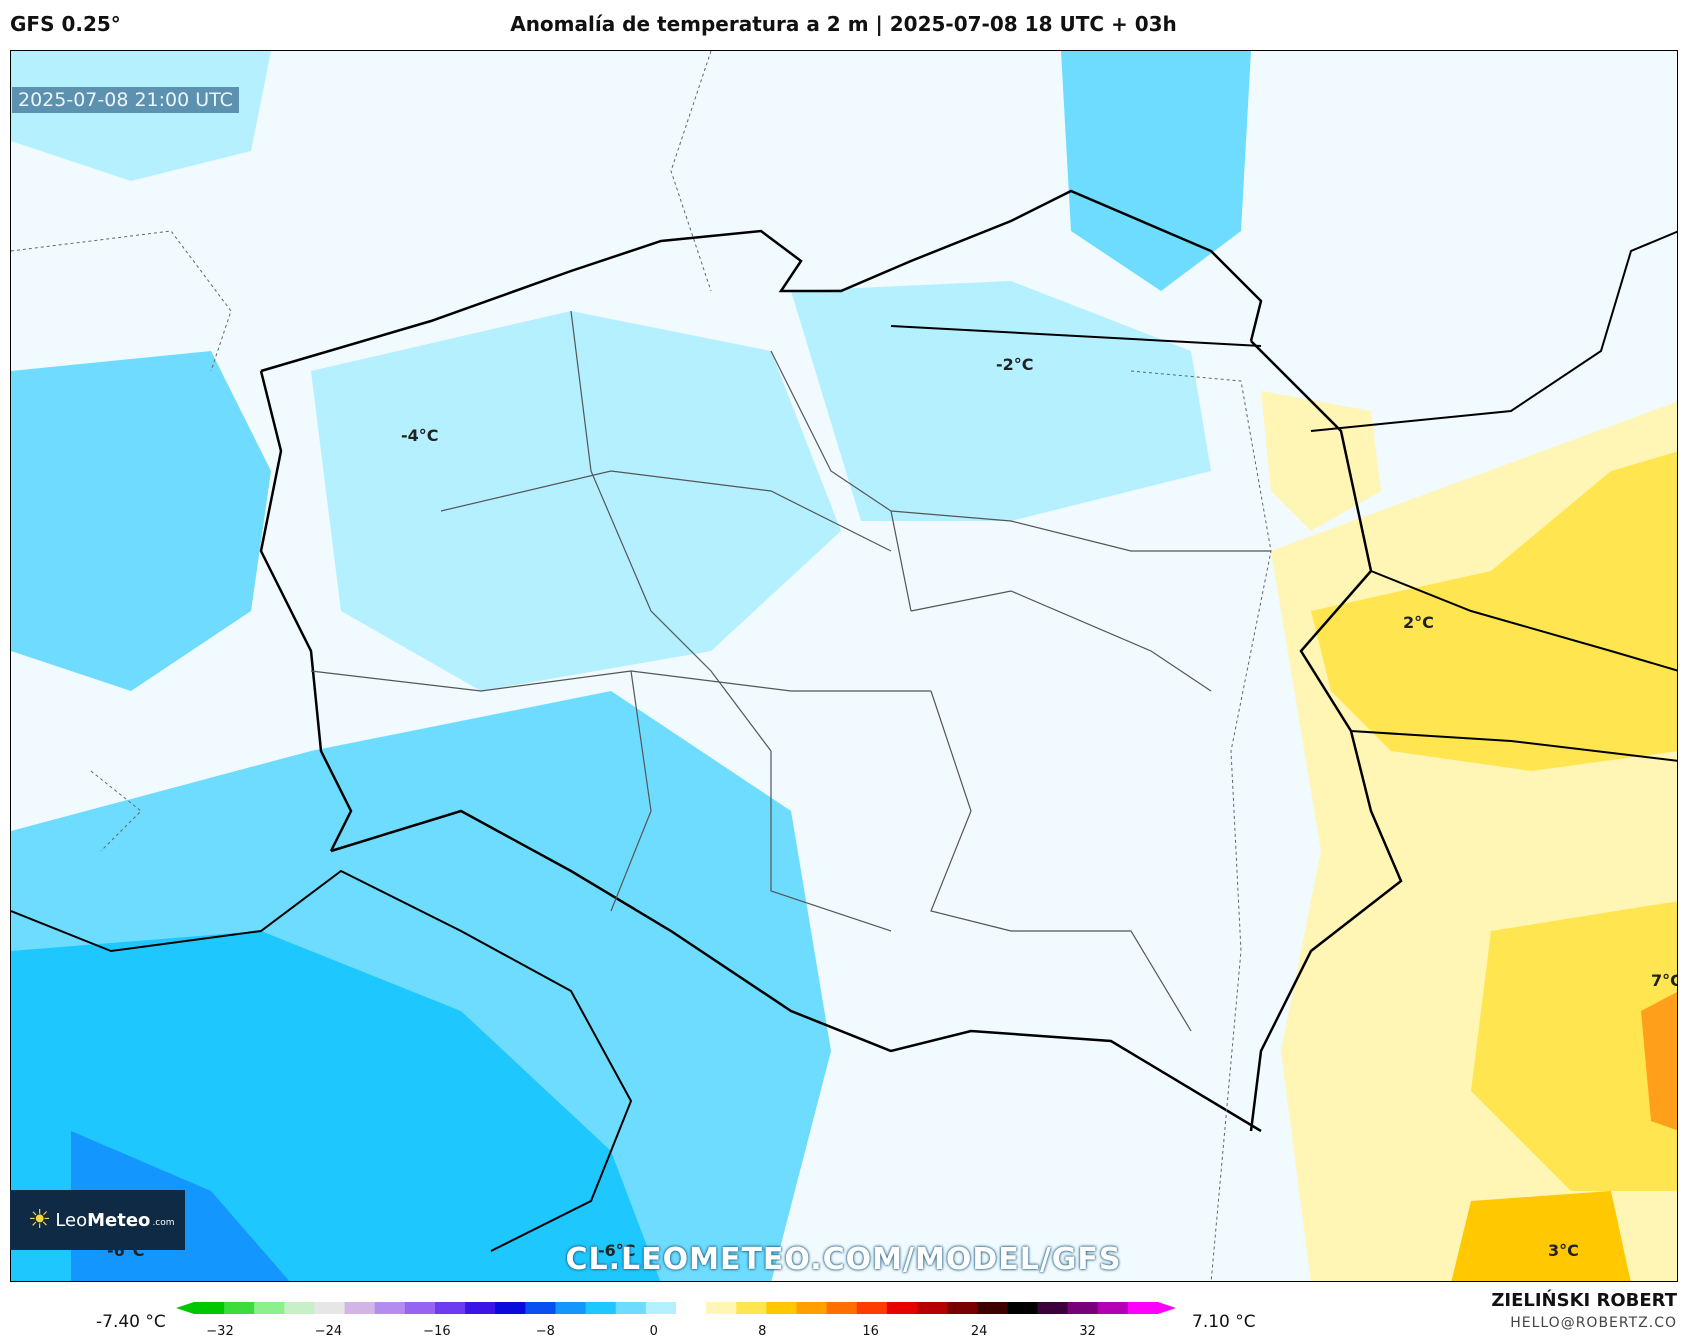 The height and width of the screenshot is (1340, 1687). Describe the element at coordinates (141, 116) in the screenshot. I see `cold-northwest-region` at that location.